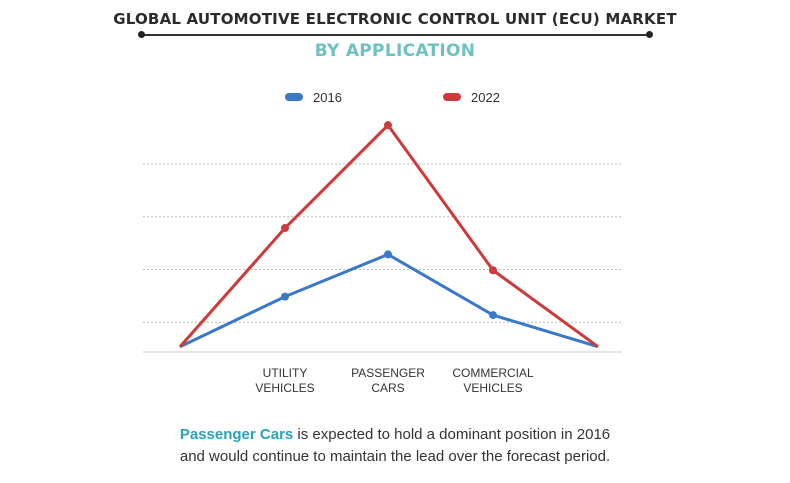 This screenshot has width=790, height=483. I want to click on divider-right-dot, so click(649, 34).